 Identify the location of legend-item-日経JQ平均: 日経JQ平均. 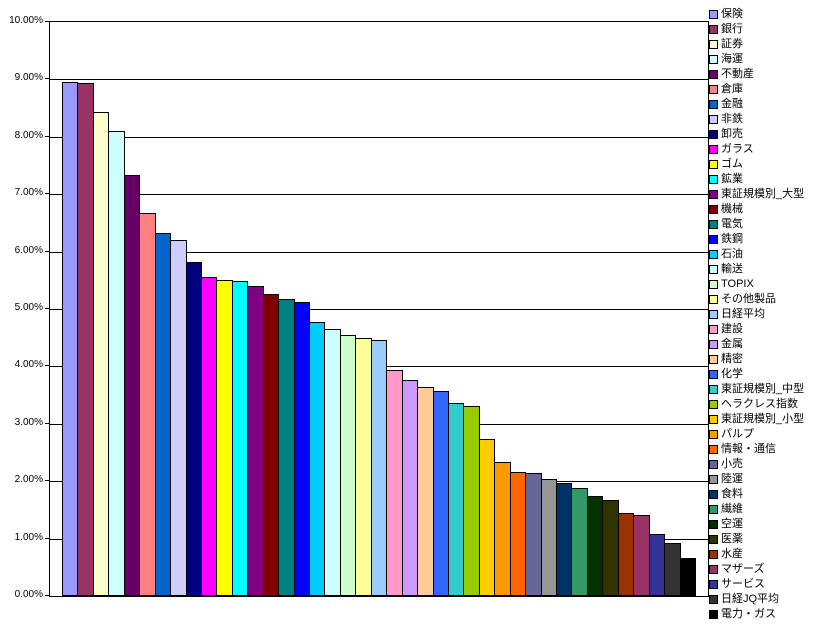
(769, 599).